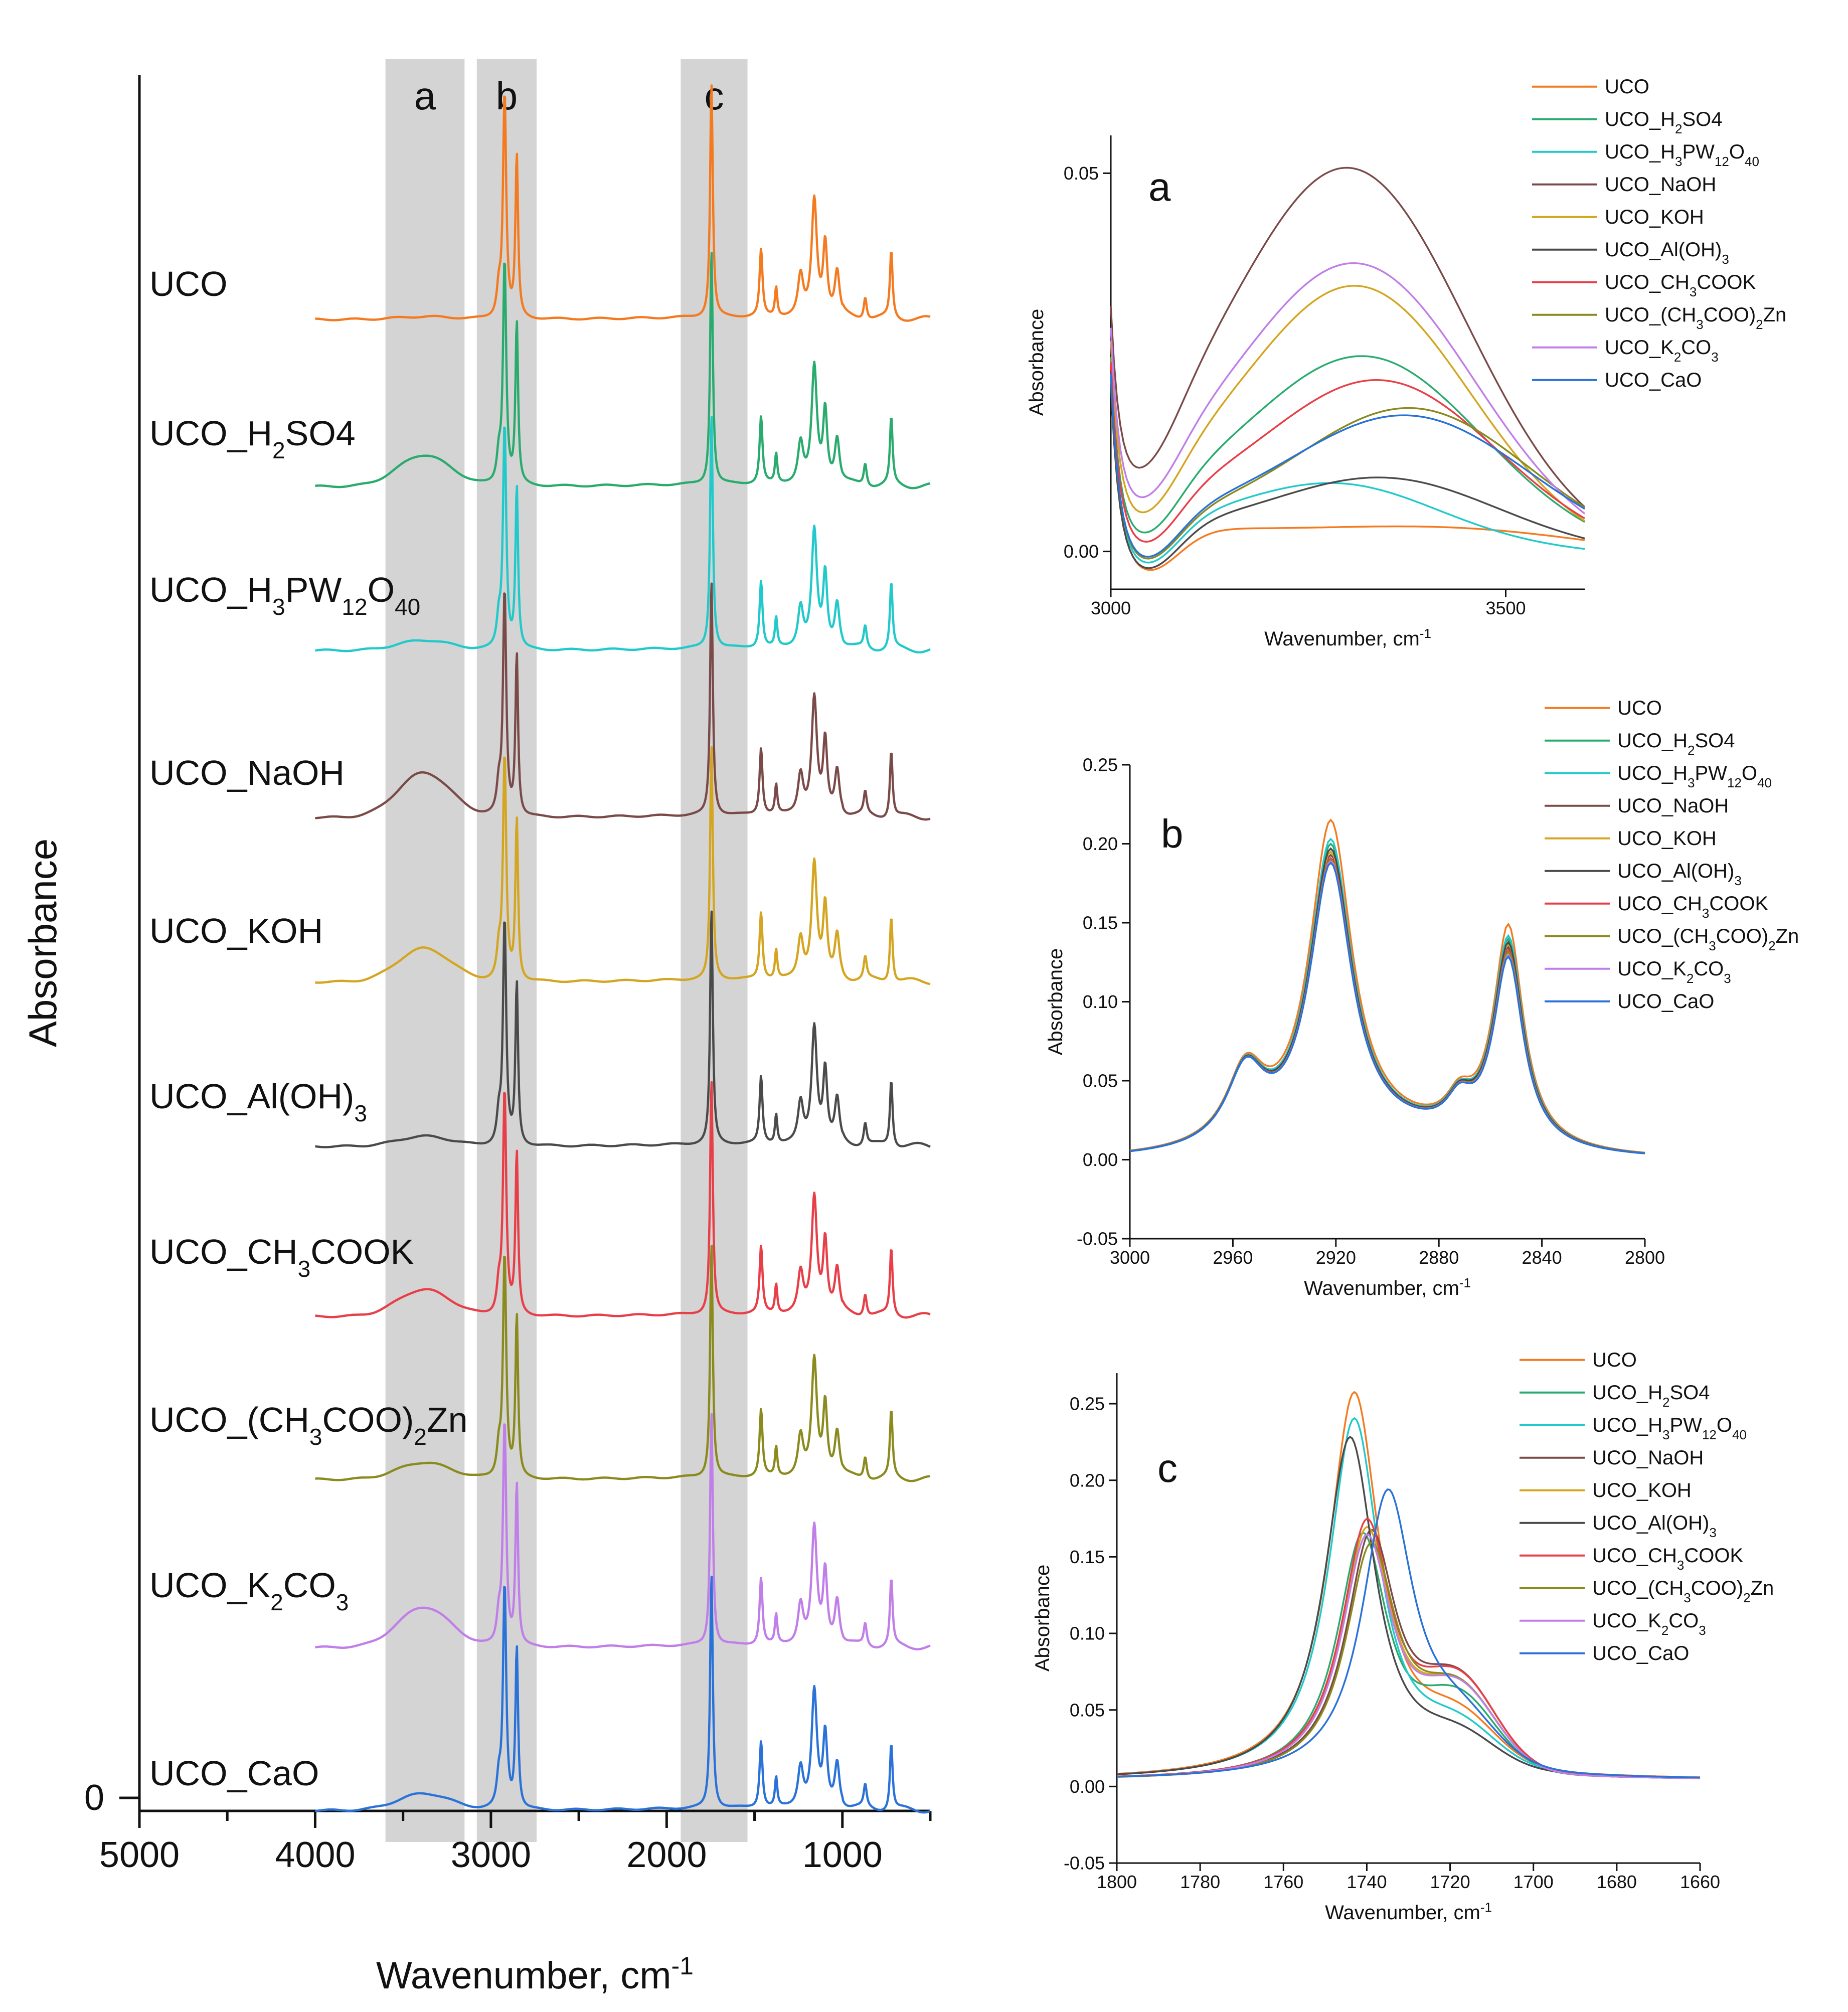 This screenshot has width=1848, height=2012. What do you see at coordinates (1172, 834) in the screenshot?
I see `panel-label: b` at bounding box center [1172, 834].